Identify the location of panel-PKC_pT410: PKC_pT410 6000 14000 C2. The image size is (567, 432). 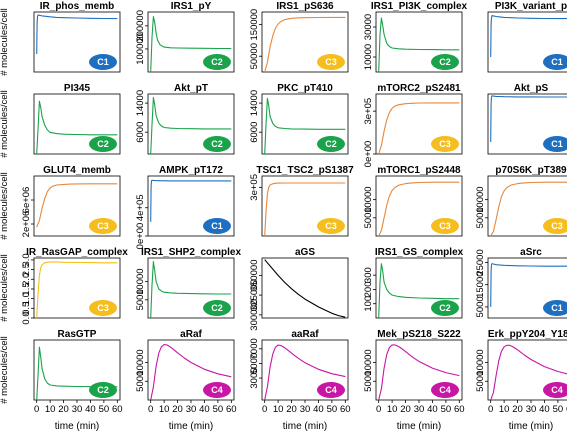
(299, 119).